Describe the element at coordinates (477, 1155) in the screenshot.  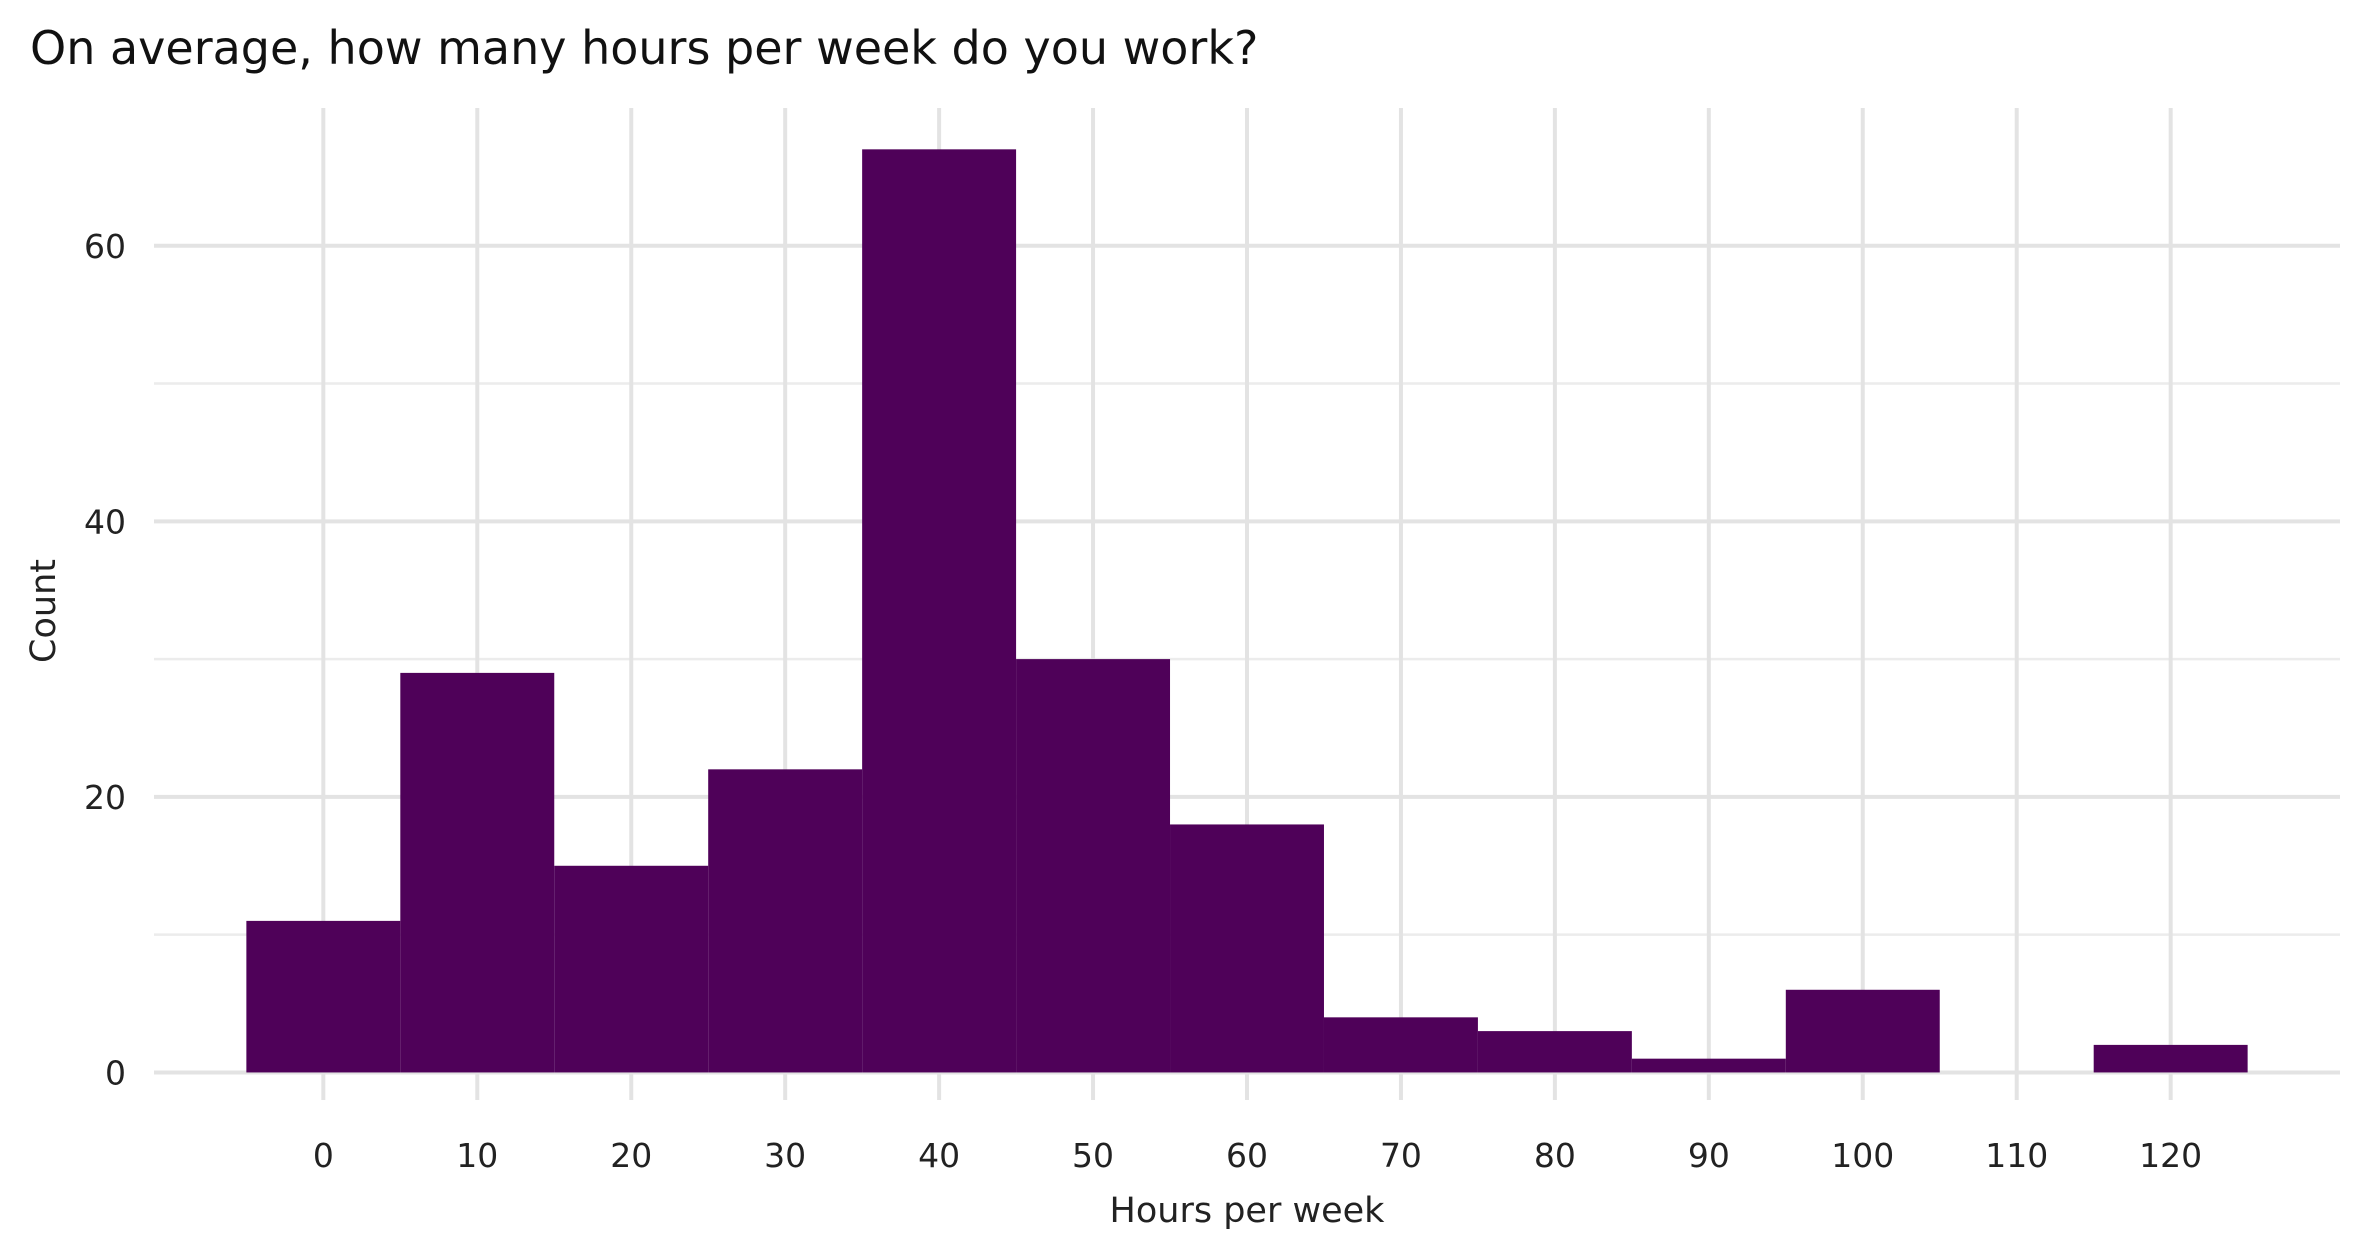
I see `x-tick-label: 10` at that location.